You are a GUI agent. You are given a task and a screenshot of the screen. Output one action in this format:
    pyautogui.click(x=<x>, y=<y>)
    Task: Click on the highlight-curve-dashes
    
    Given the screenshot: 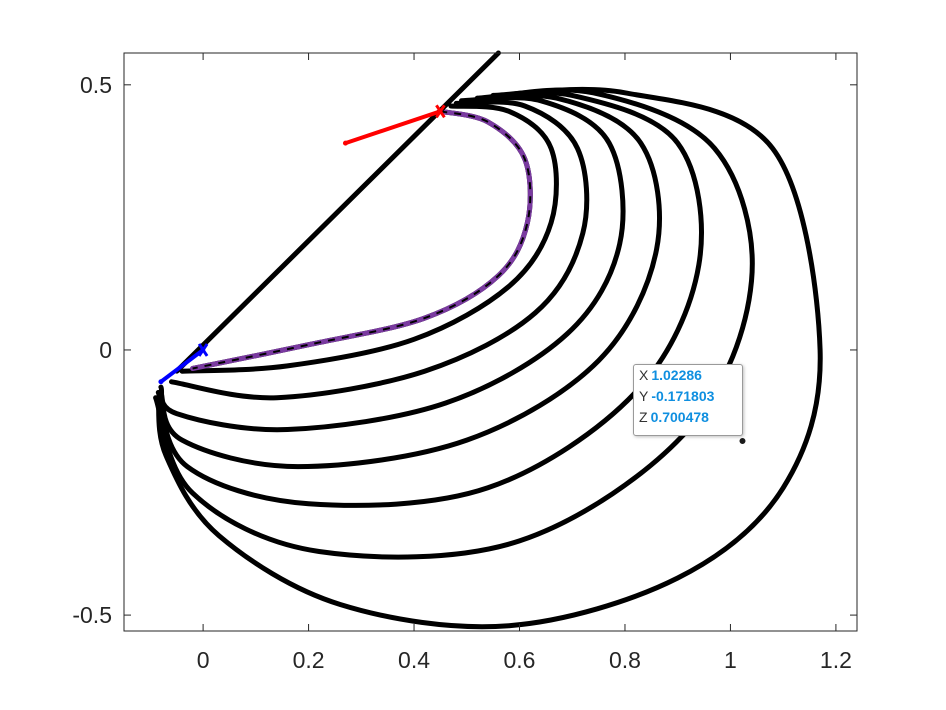 What is the action you would take?
    pyautogui.click(x=362, y=240)
    